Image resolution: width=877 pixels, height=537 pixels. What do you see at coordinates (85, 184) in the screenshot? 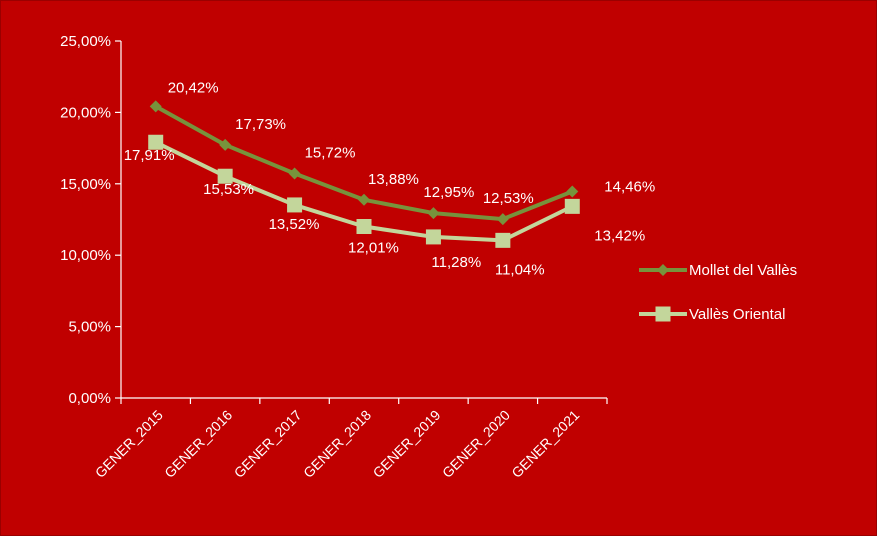
I see `y-tick-label: 15,00%` at bounding box center [85, 184].